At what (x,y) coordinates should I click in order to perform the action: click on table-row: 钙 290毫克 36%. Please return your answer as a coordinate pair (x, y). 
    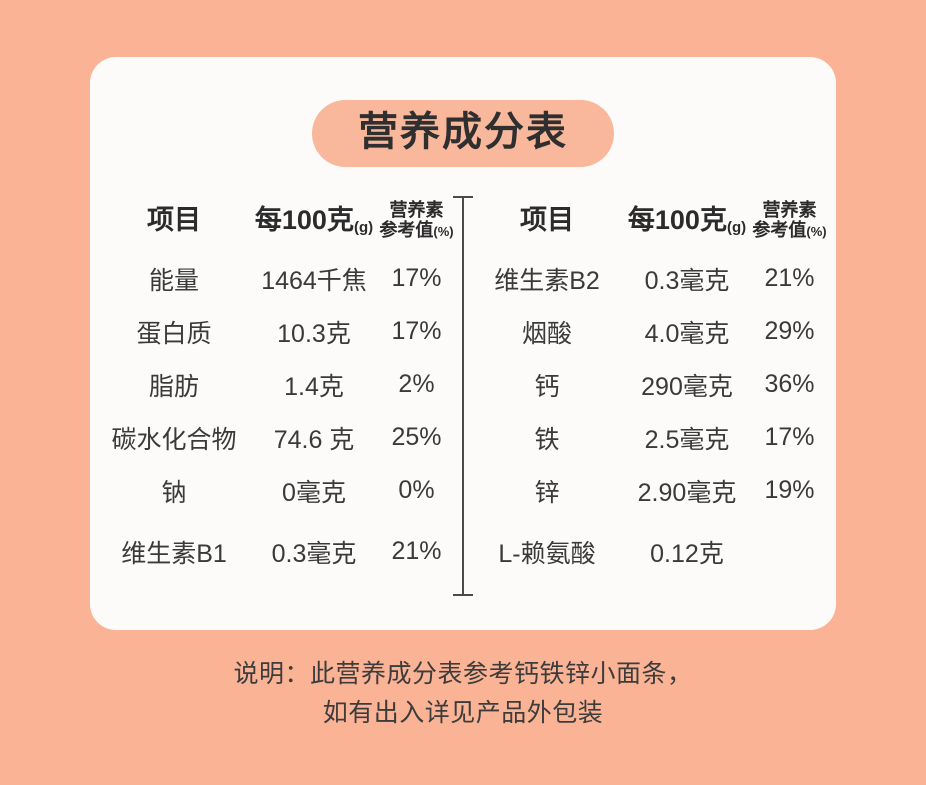
    Looking at the image, I should click on (649, 384).